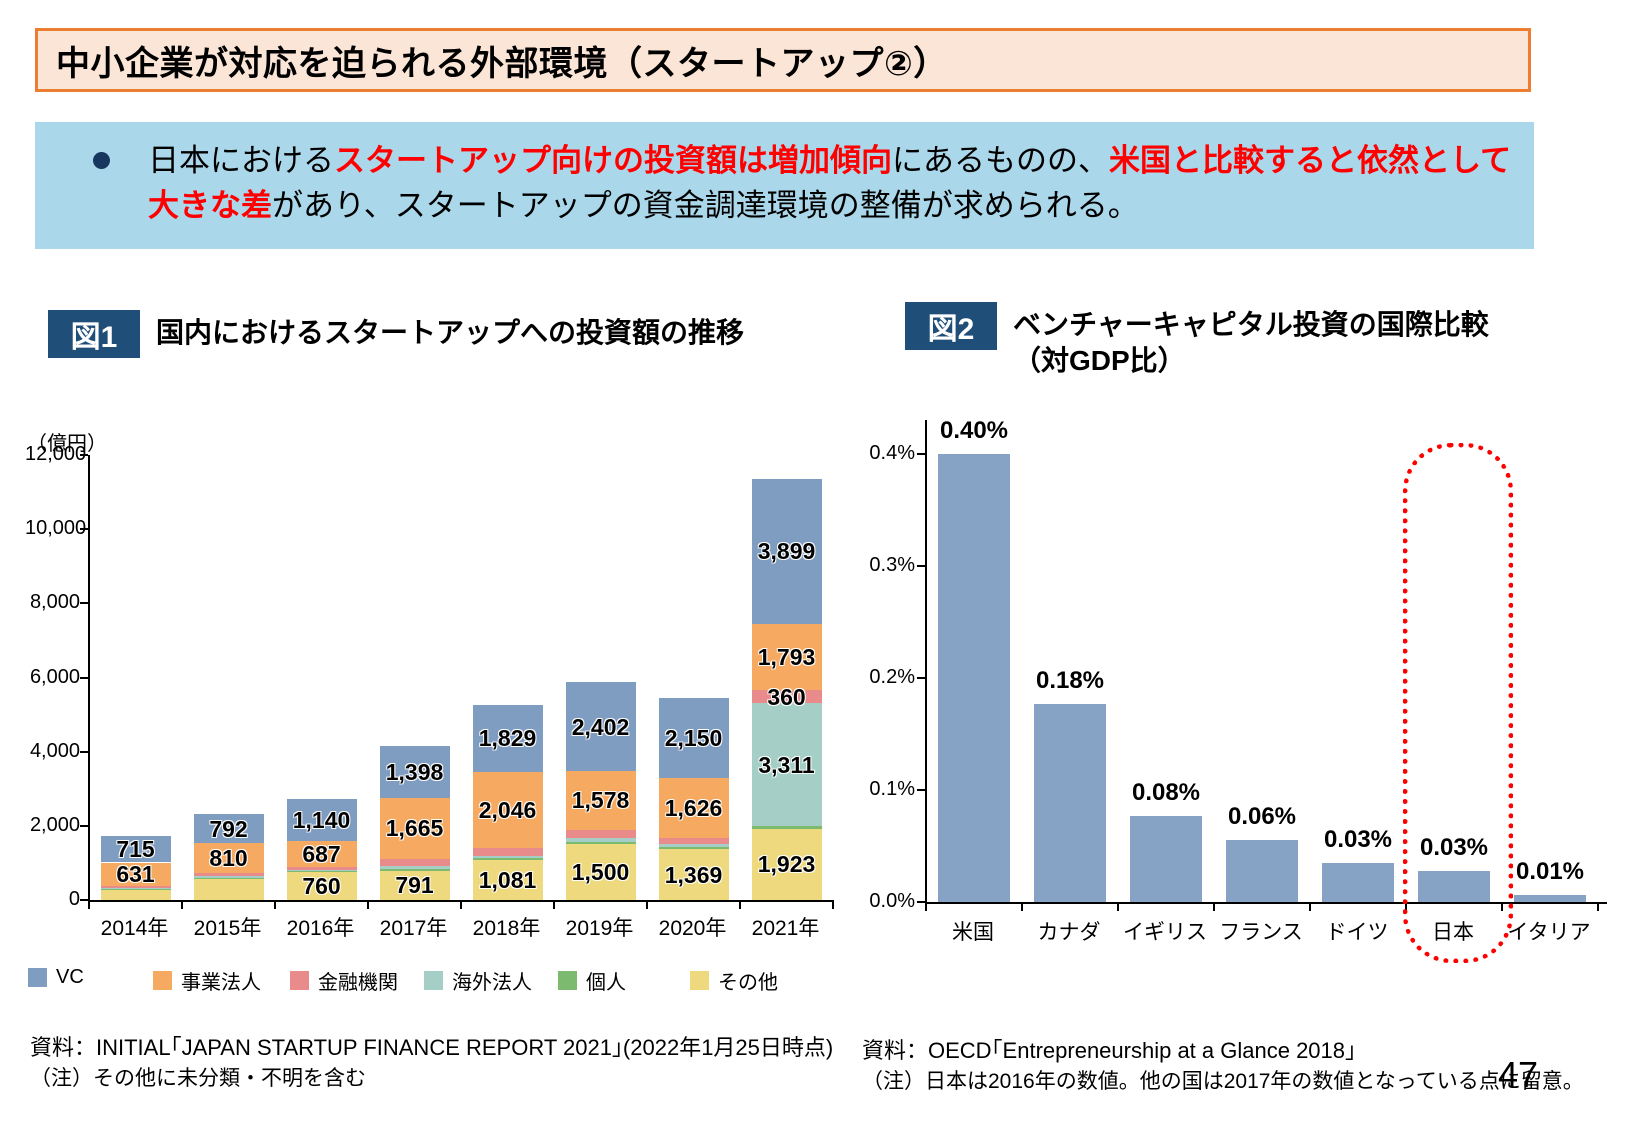  I want to click on bar-value-label: 1,369, so click(693, 874).